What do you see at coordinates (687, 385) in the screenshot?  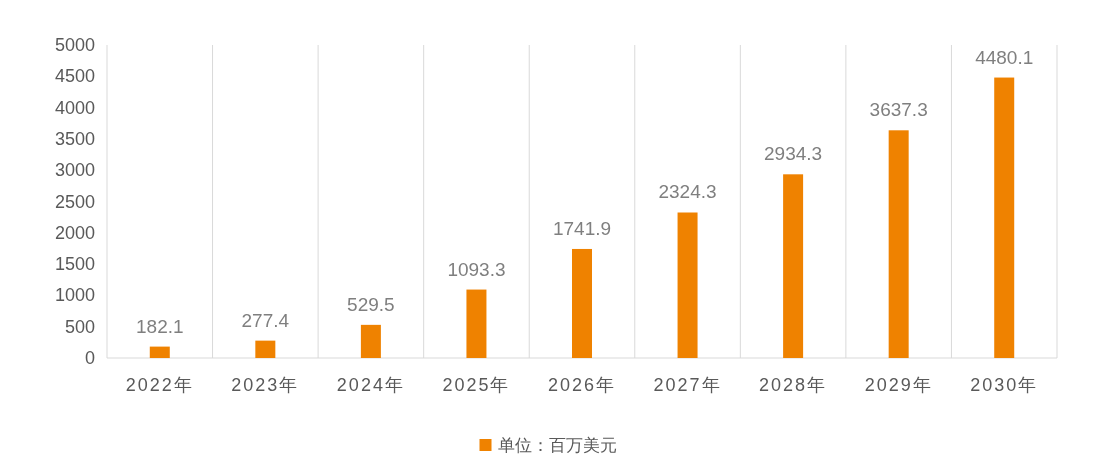 I see `x-tick-label: 2027年` at bounding box center [687, 385].